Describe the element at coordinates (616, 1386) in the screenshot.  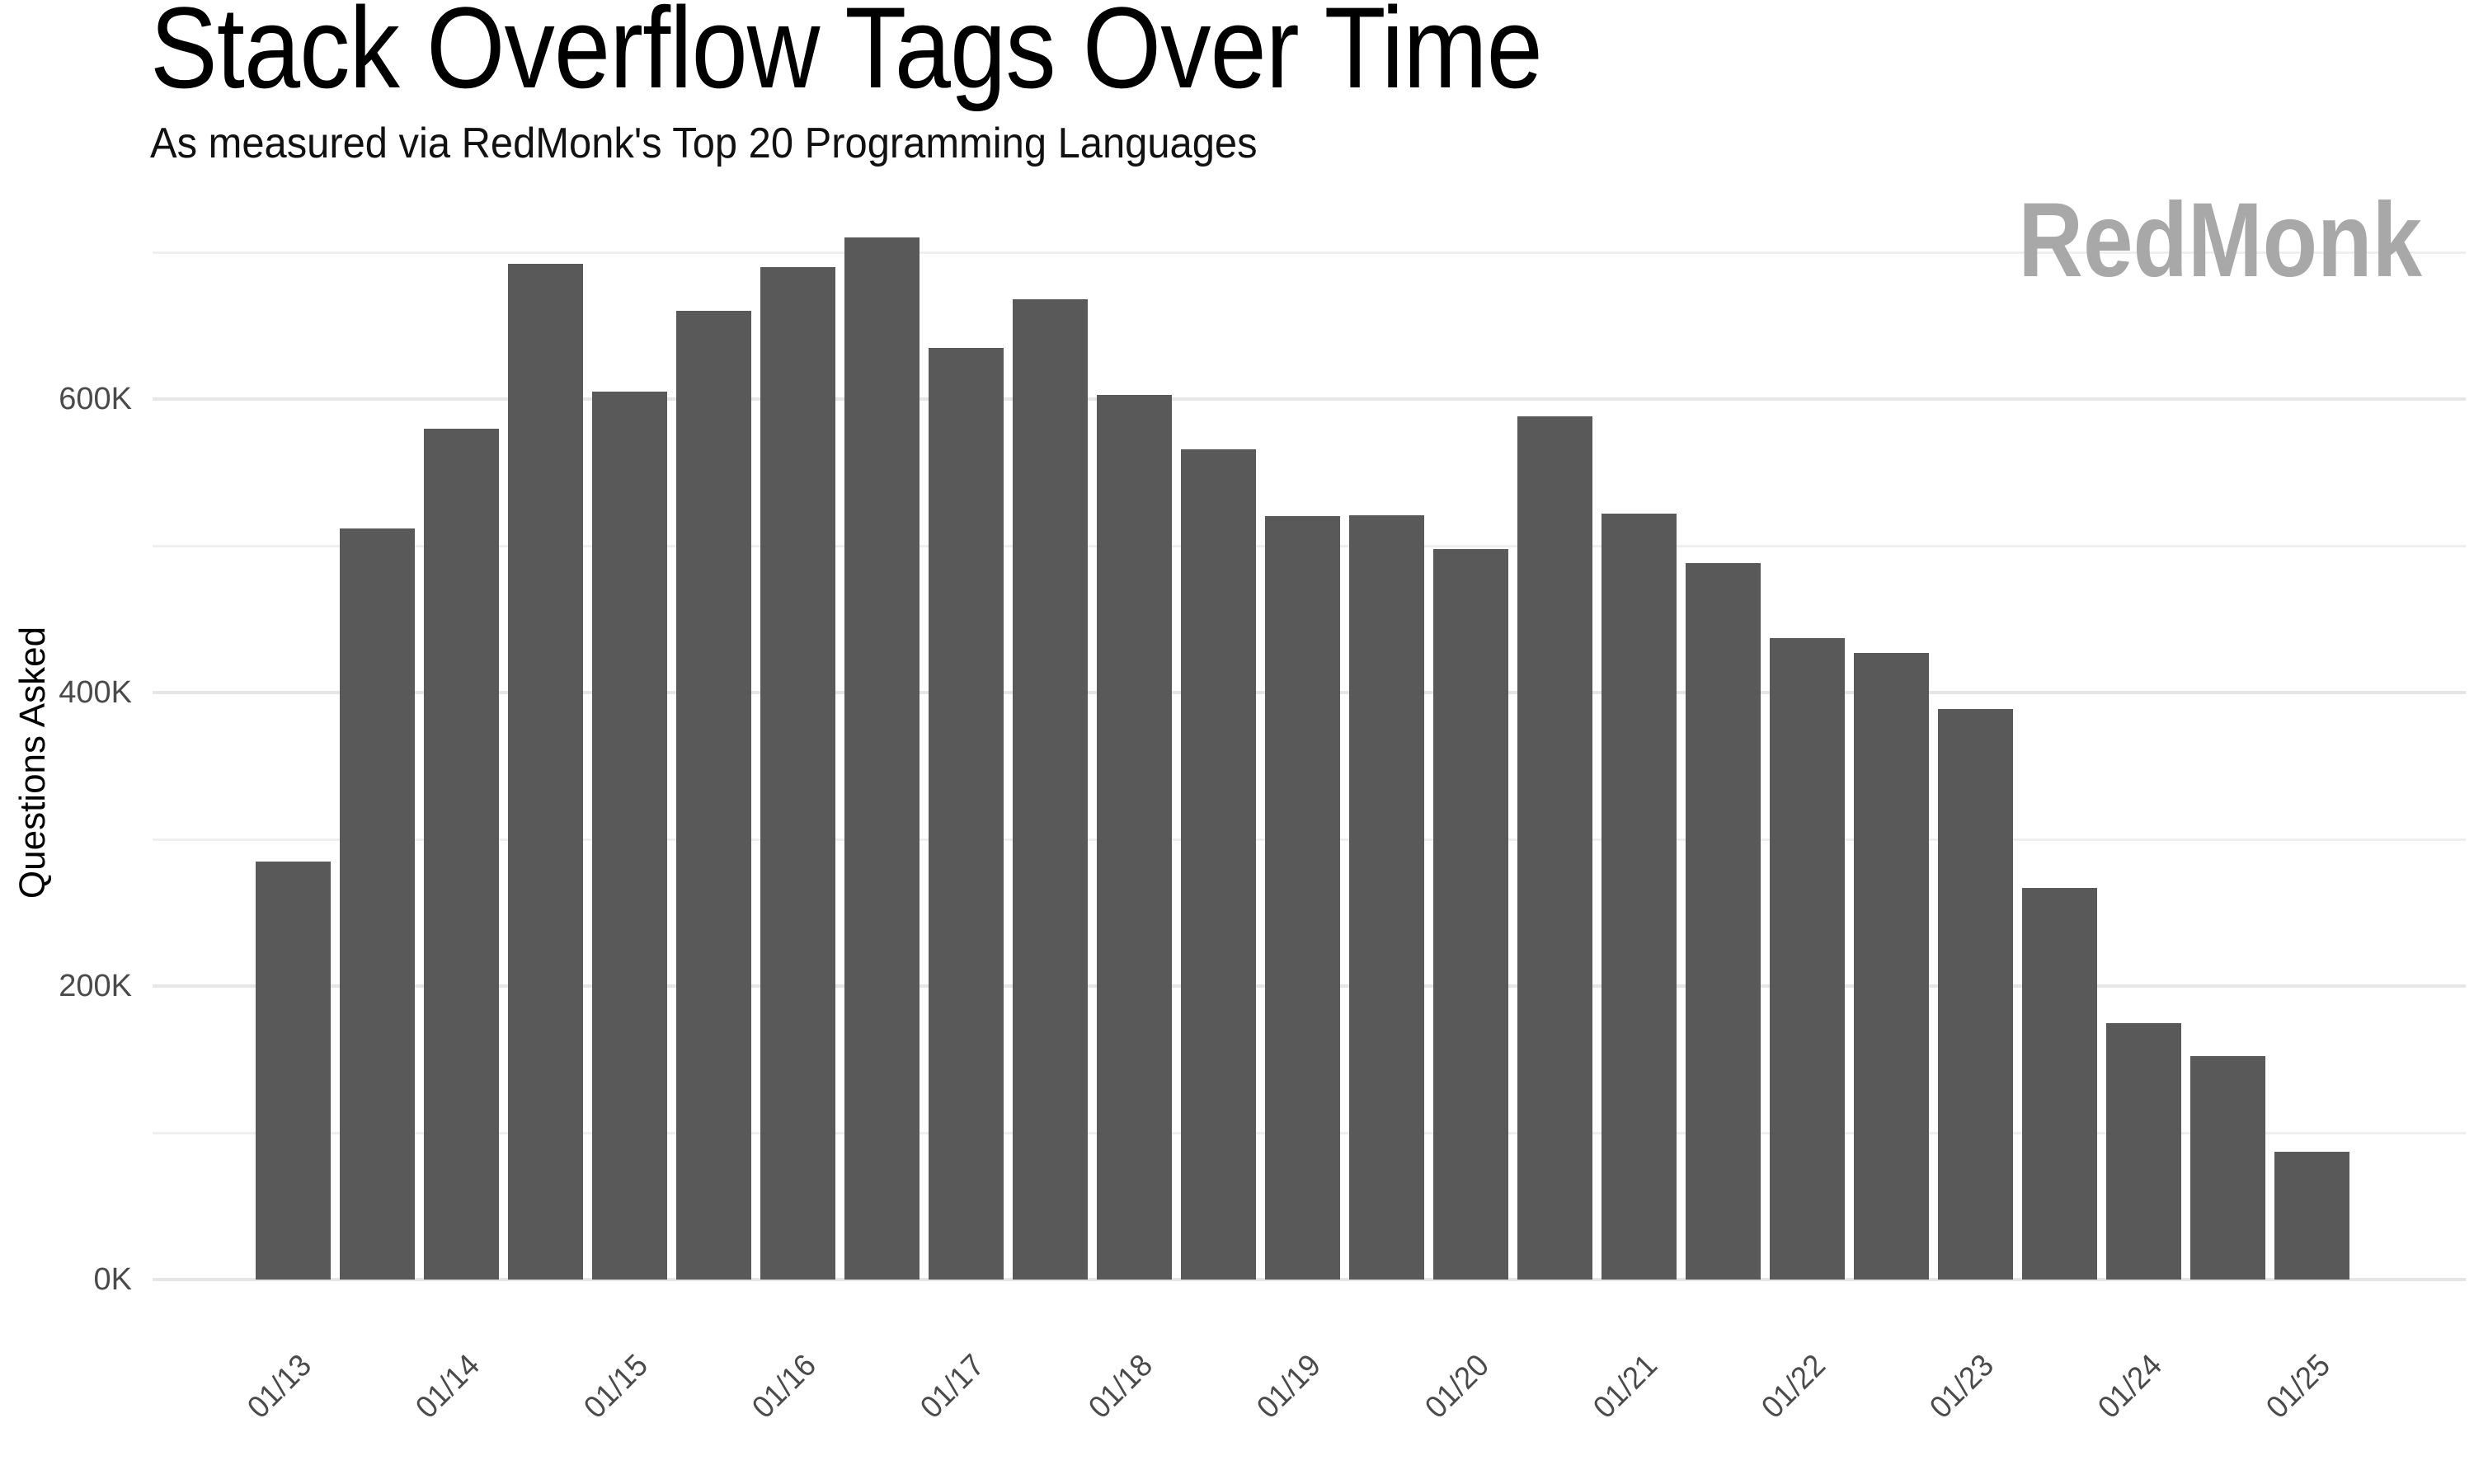
I see `x-tick-label-text: 01/15` at that location.